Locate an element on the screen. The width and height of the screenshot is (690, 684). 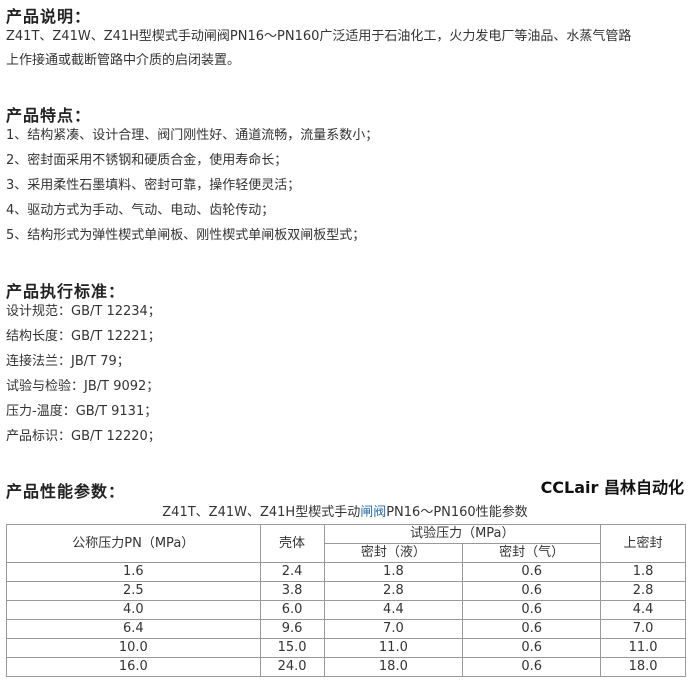
table-cell: 2.5 is located at coordinates (133, 591).